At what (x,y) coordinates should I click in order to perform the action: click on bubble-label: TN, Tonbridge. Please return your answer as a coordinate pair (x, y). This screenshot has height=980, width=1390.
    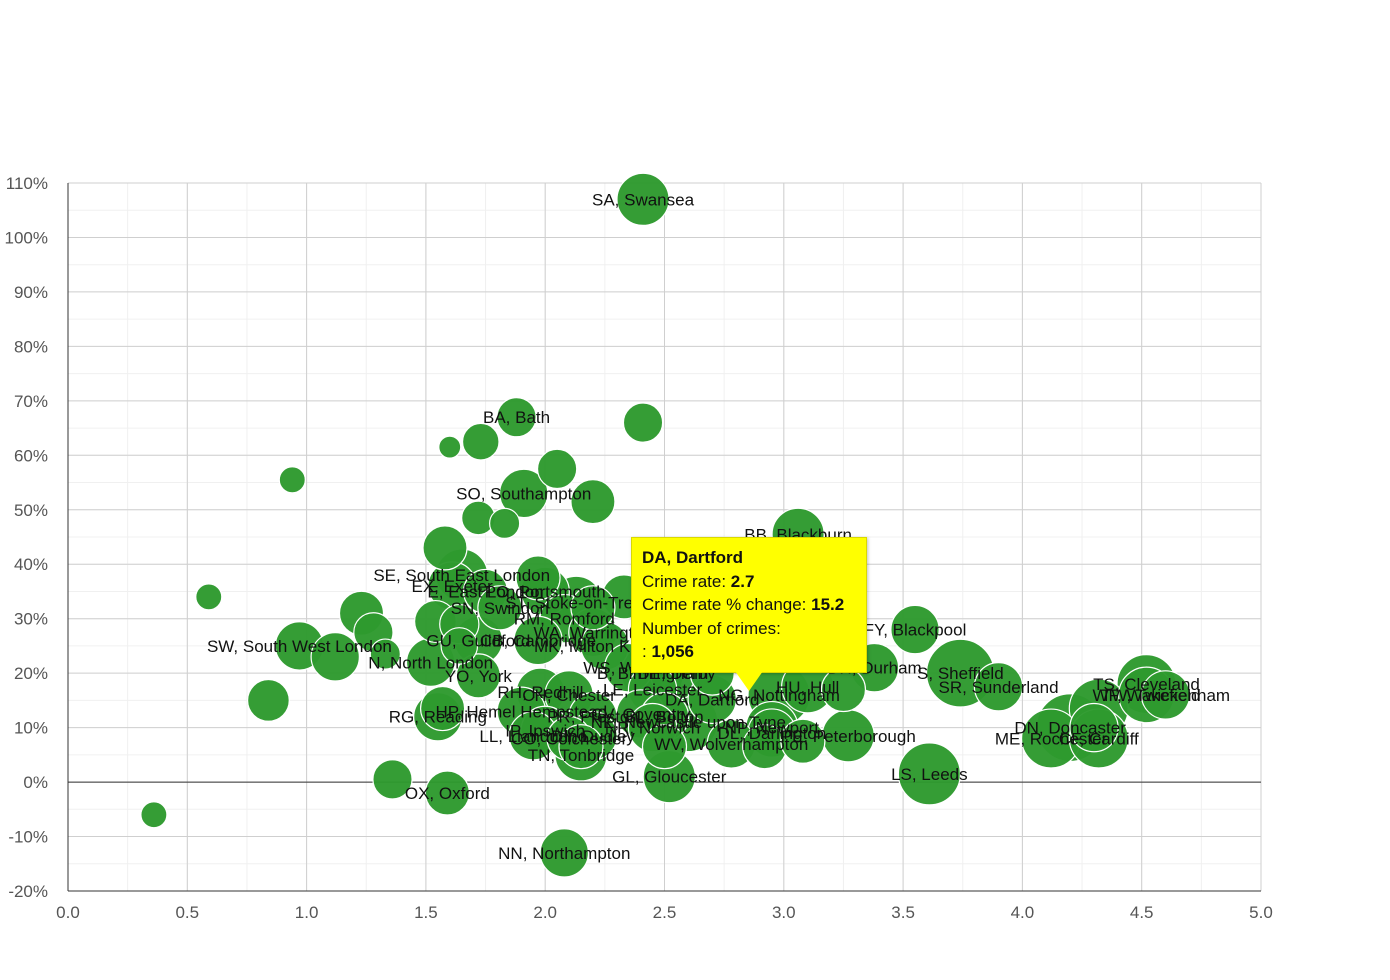
    Looking at the image, I should click on (581, 755).